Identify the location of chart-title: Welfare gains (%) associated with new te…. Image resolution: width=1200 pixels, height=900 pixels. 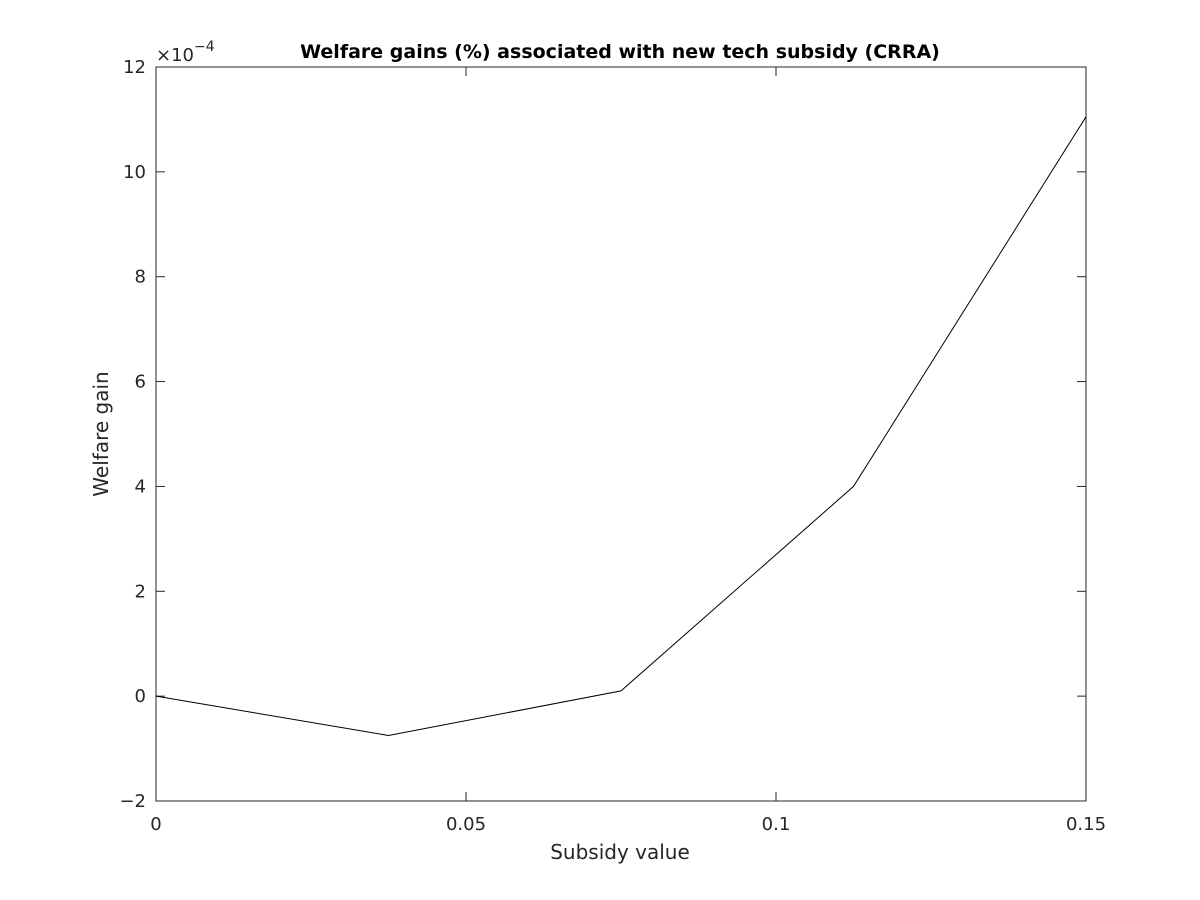
(620, 52).